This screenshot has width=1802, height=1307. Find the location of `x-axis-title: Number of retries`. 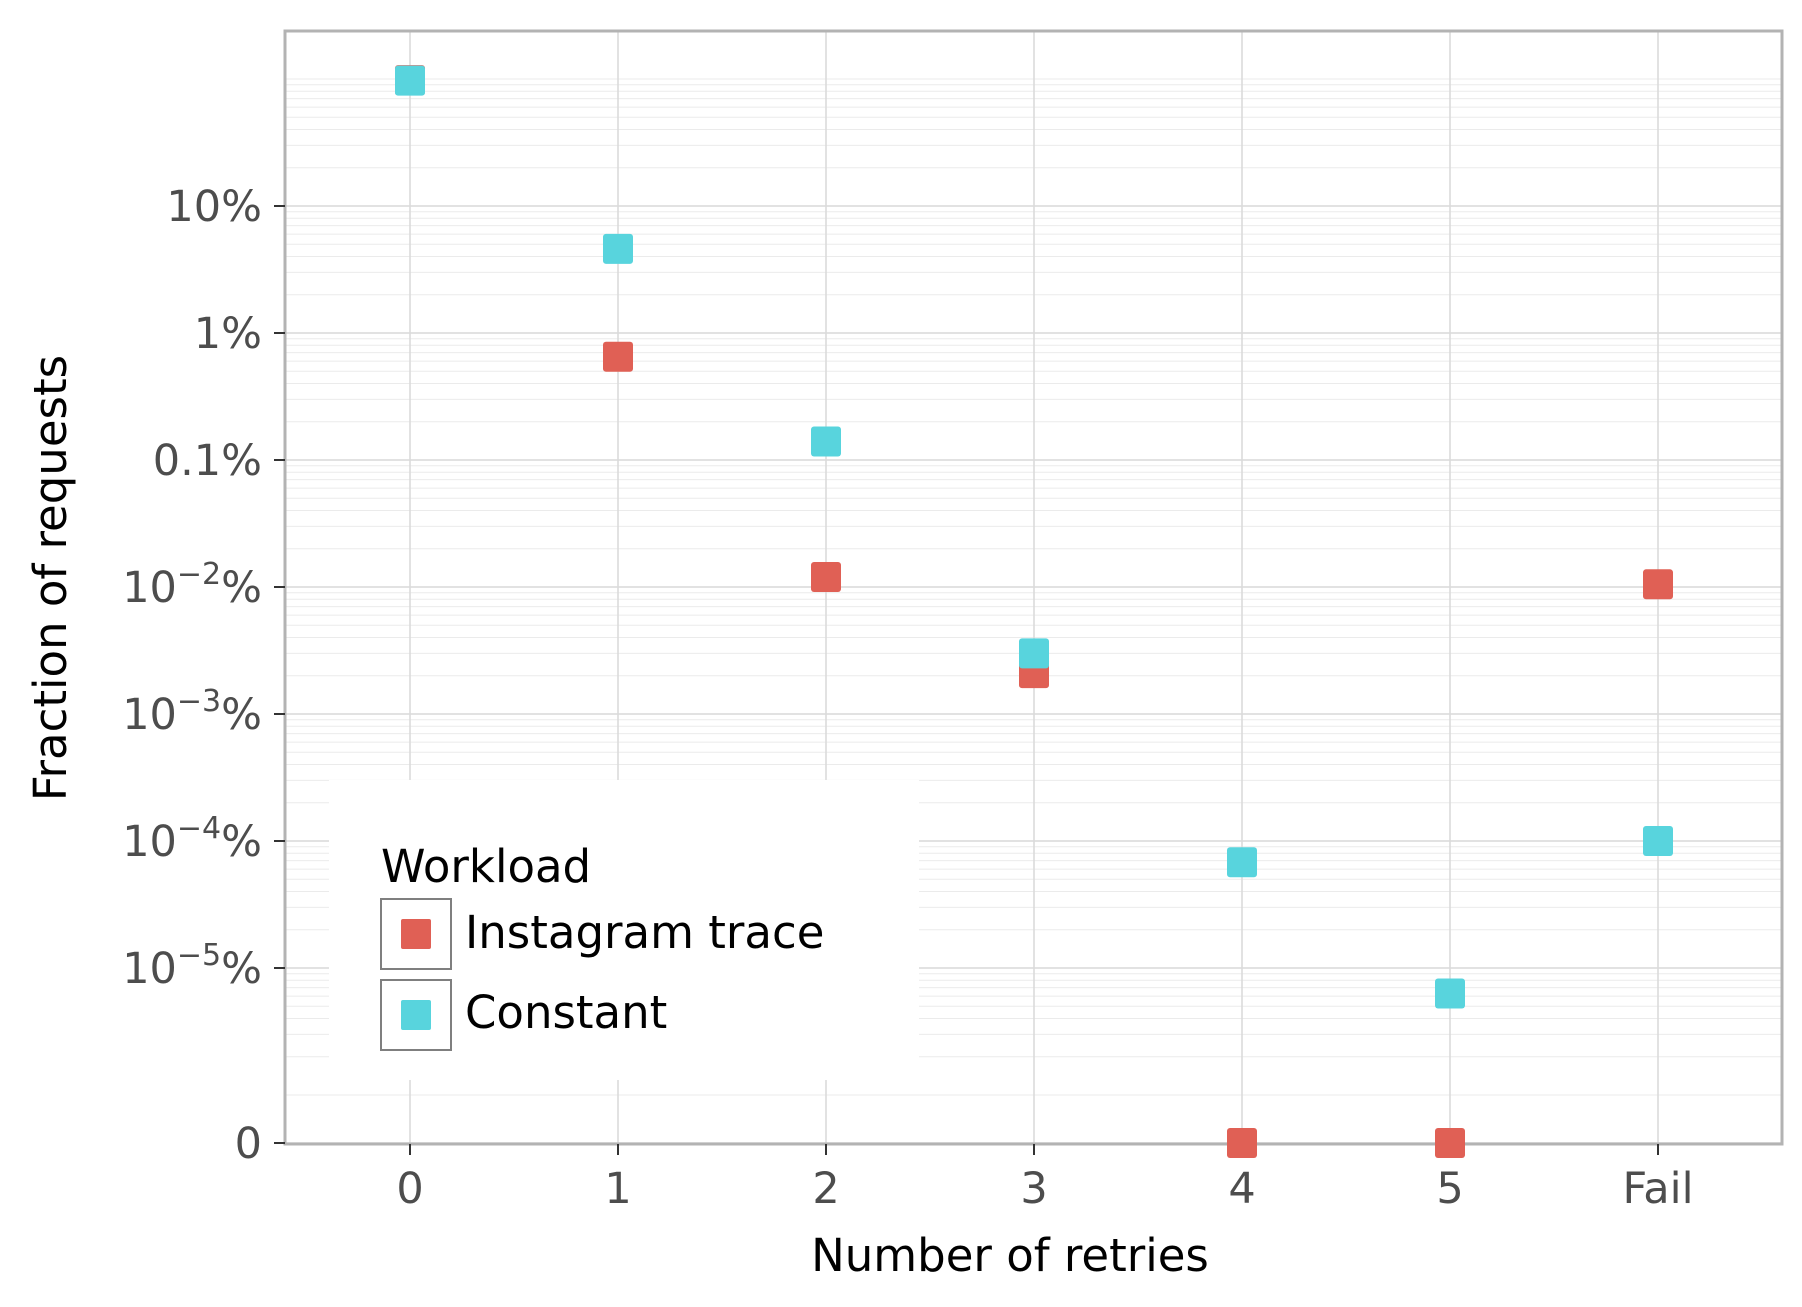

x-axis-title: Number of retries is located at coordinates (1010, 1255).